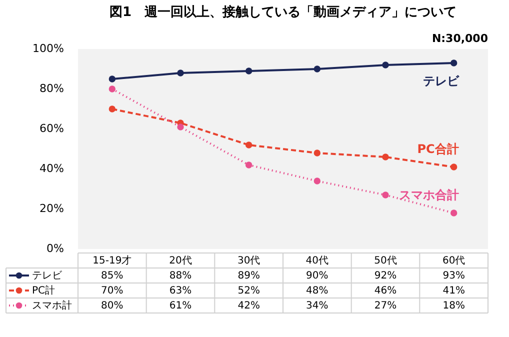 This screenshot has height=337, width=509. Describe the element at coordinates (52, 168) in the screenshot. I see `y-tick-label: 40%` at that location.